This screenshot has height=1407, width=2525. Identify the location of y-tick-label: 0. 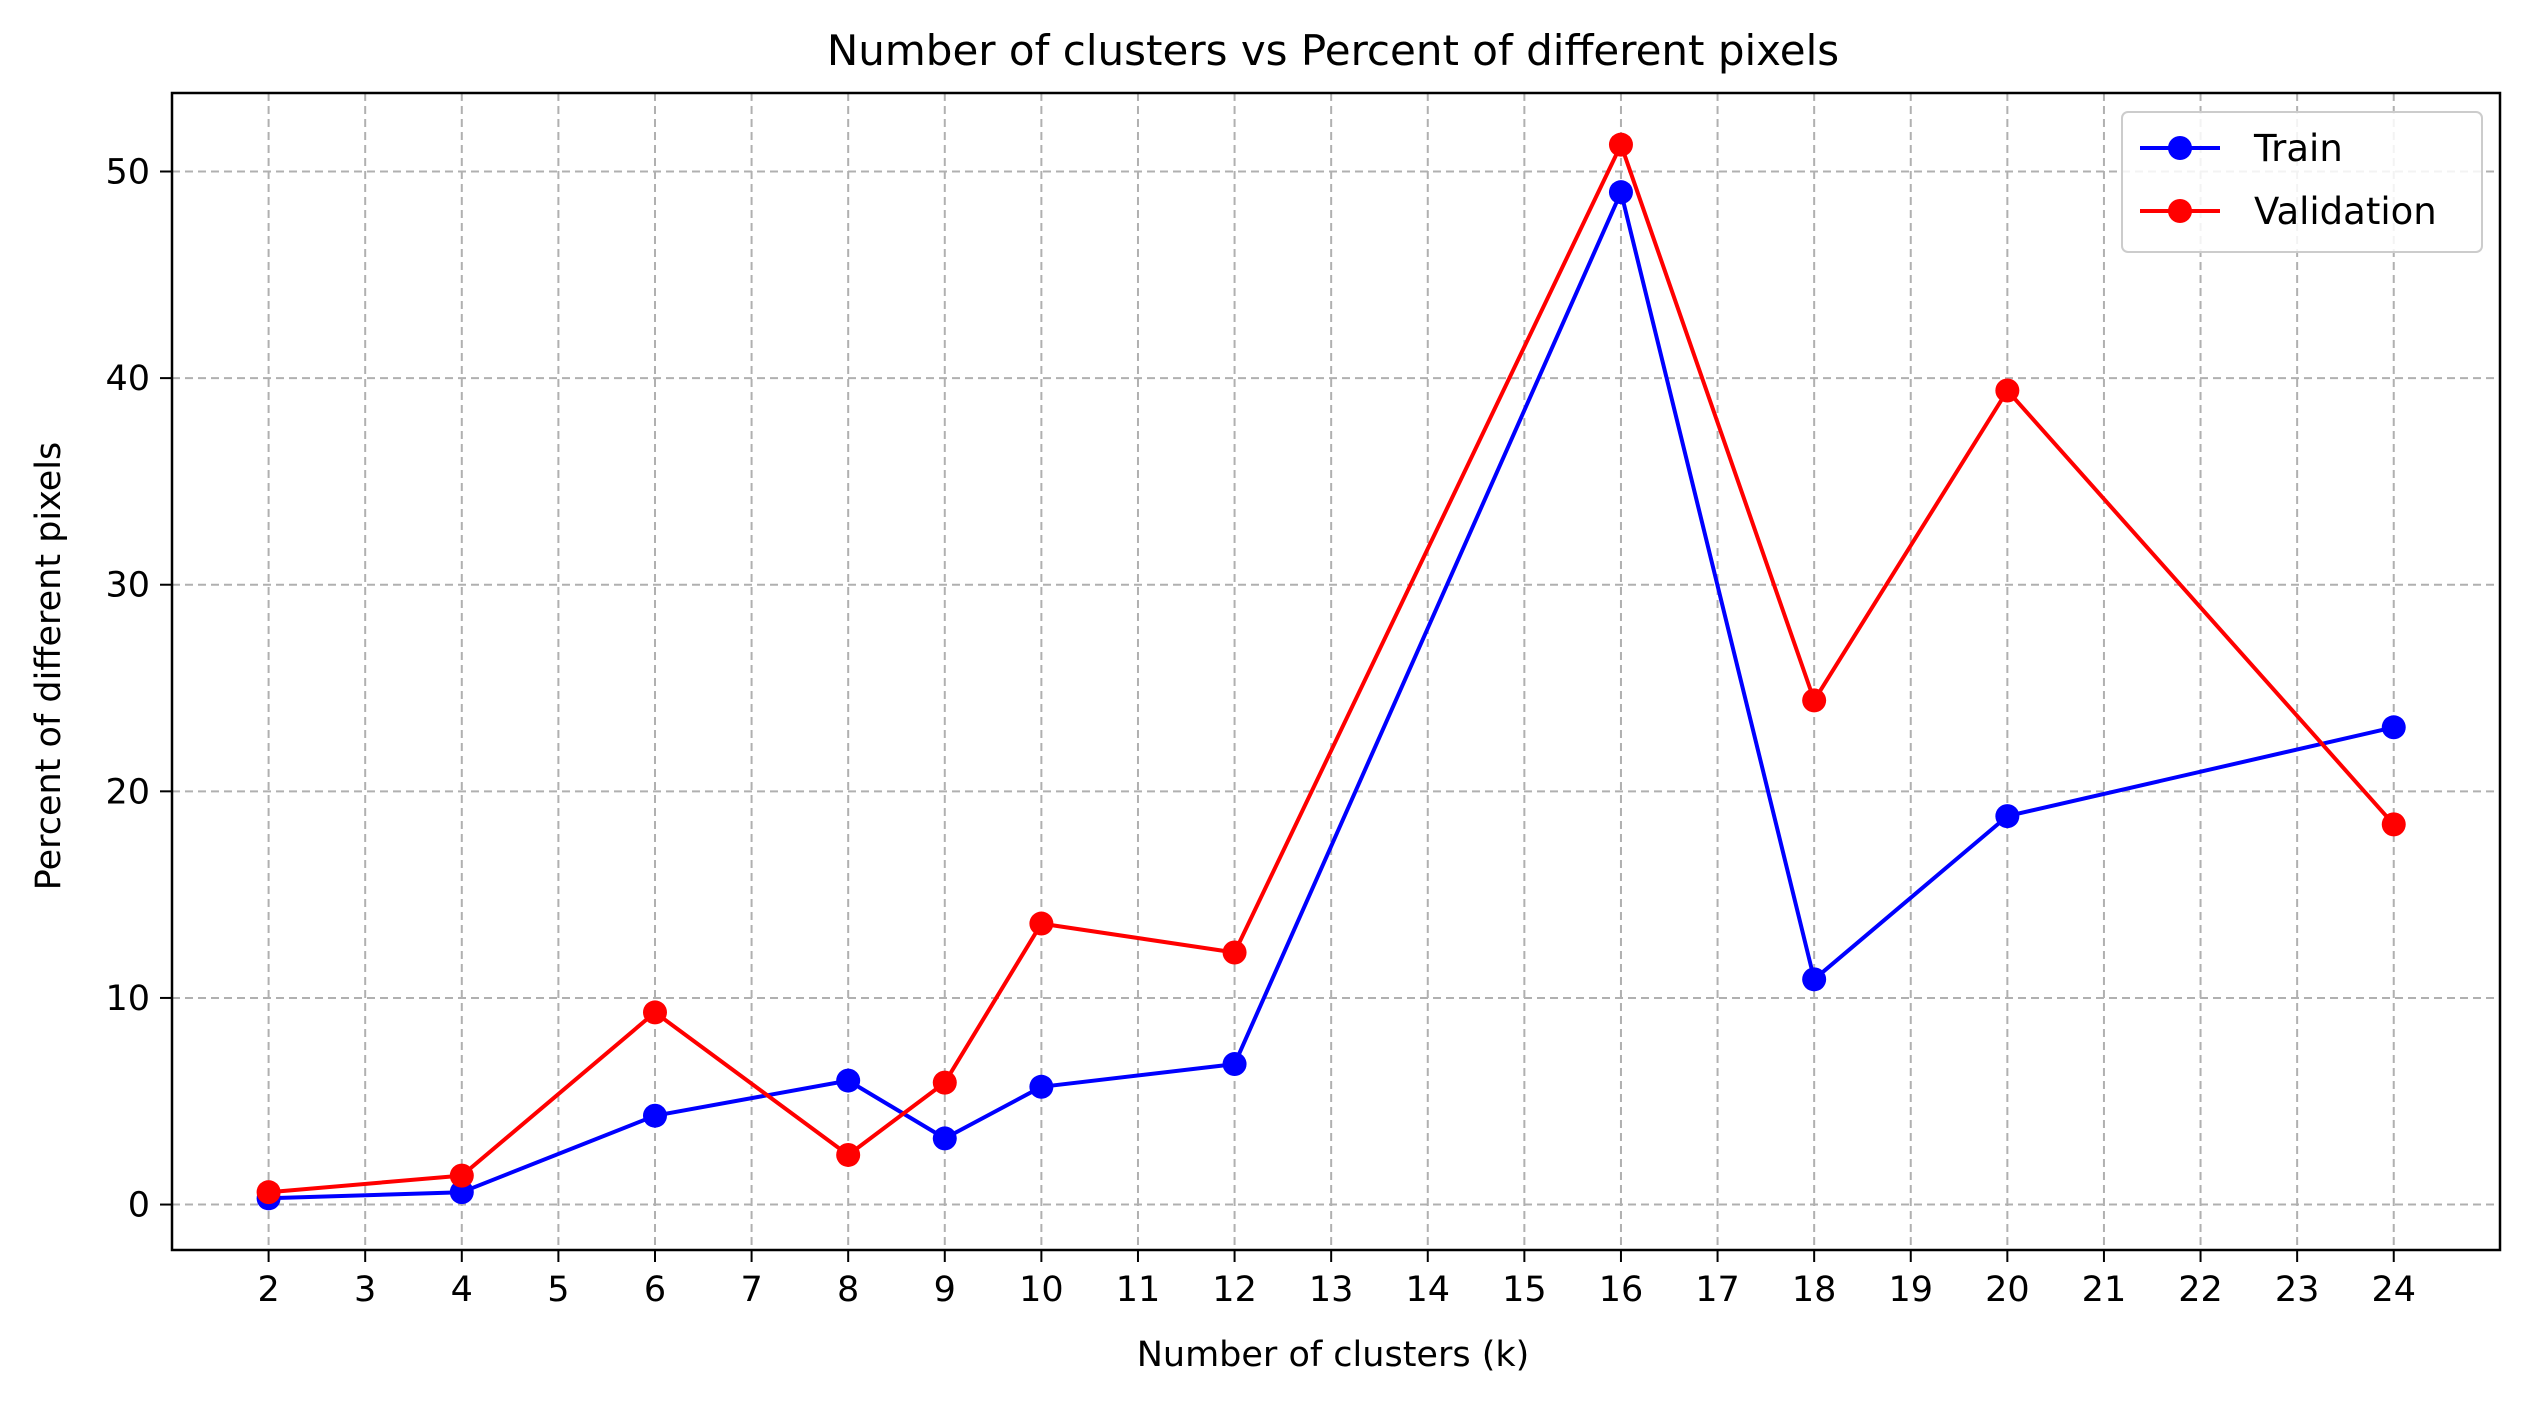
(139, 1206).